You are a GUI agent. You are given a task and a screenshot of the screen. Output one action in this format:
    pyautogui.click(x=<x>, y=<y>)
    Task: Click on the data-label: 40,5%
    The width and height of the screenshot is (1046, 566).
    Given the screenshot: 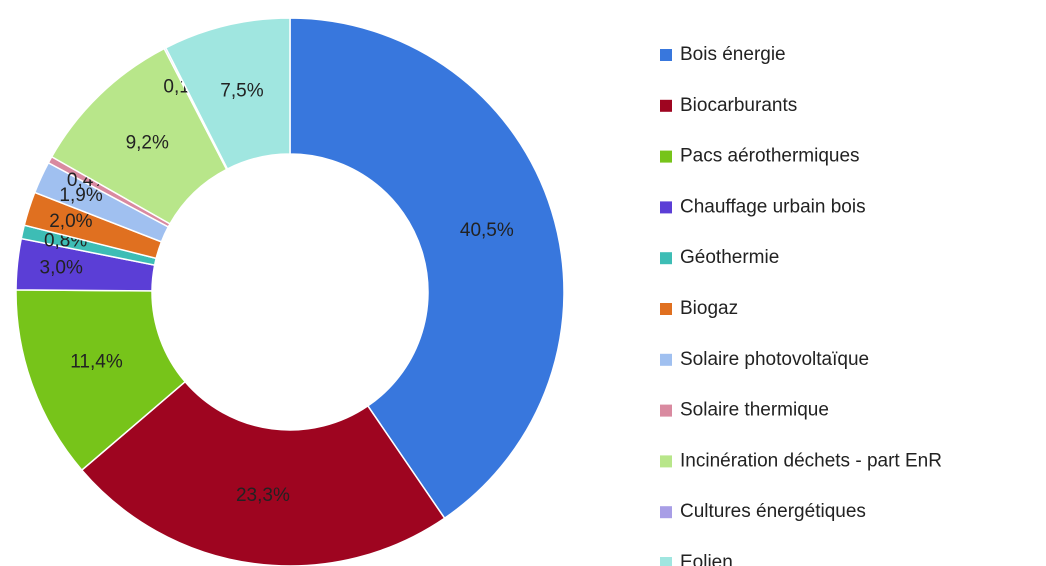 What is the action you would take?
    pyautogui.click(x=487, y=230)
    